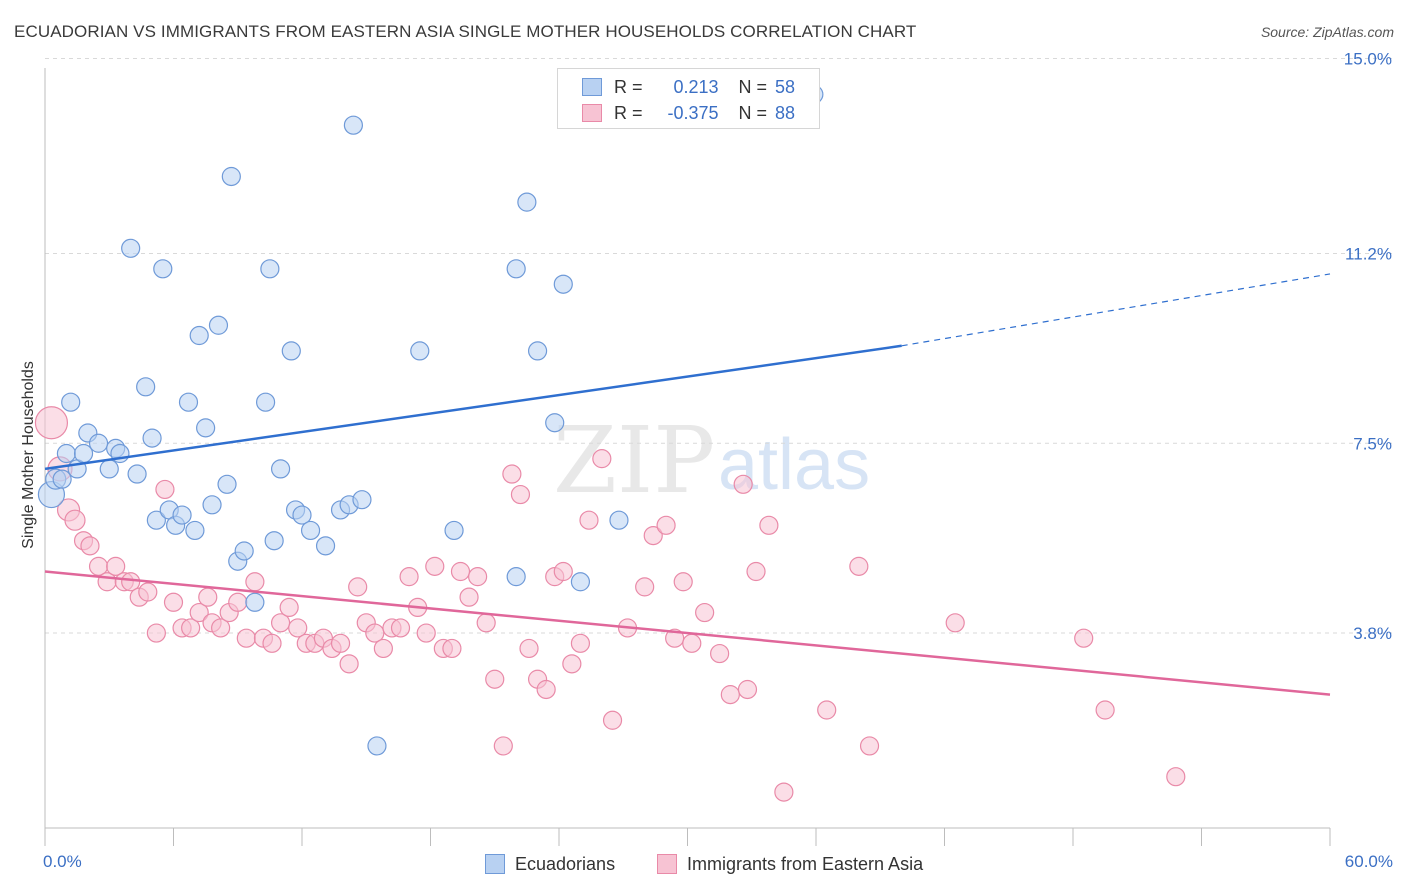  I want to click on trend-line-ecuadorians-extension, so click(1116, 310).